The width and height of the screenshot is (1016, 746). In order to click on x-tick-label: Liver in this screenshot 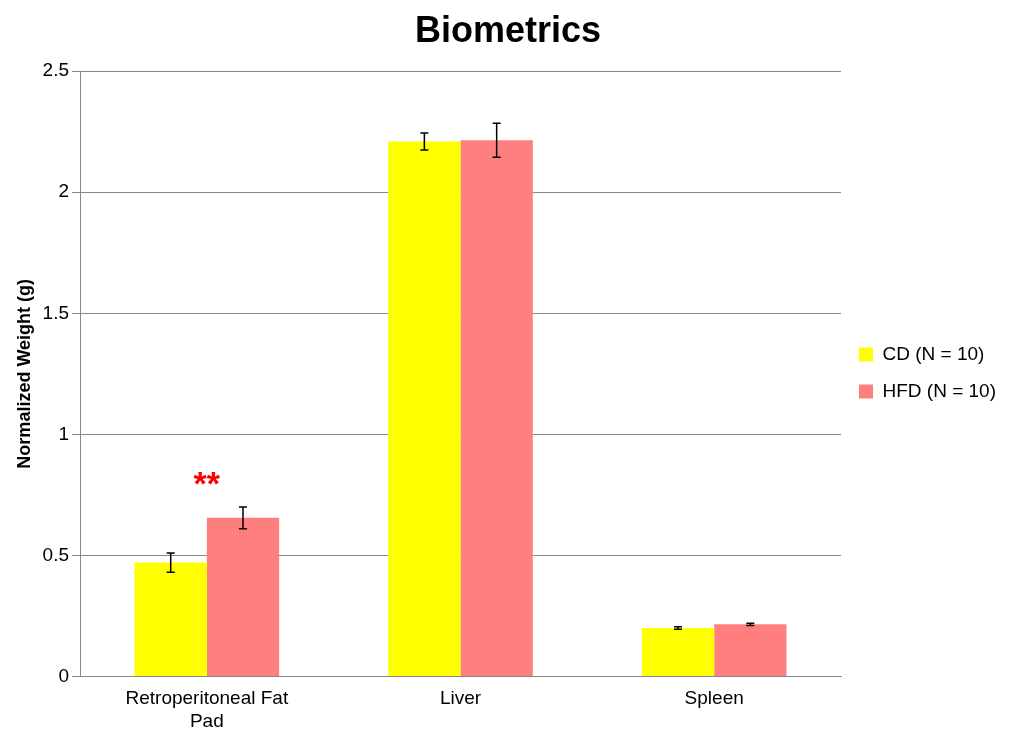, I will do `click(460, 698)`.